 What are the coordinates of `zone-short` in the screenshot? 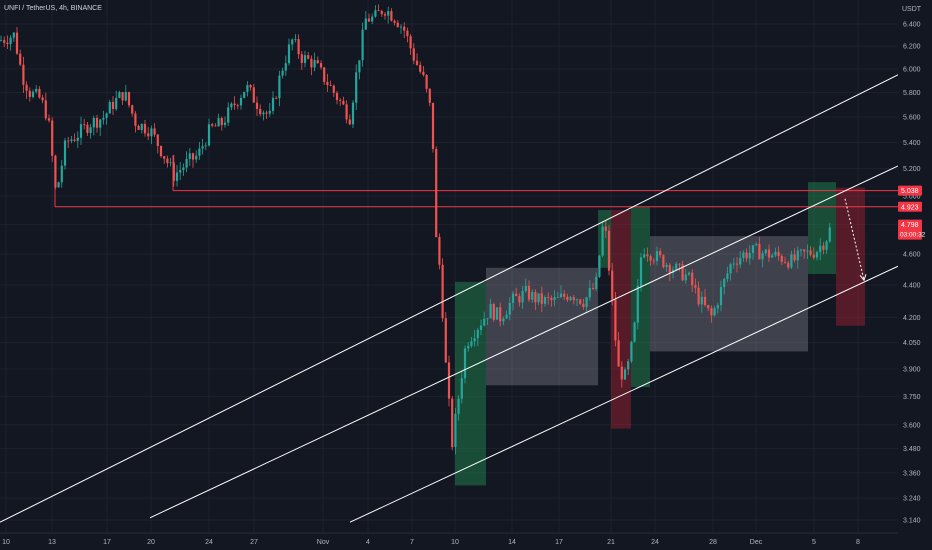 It's located at (850, 256).